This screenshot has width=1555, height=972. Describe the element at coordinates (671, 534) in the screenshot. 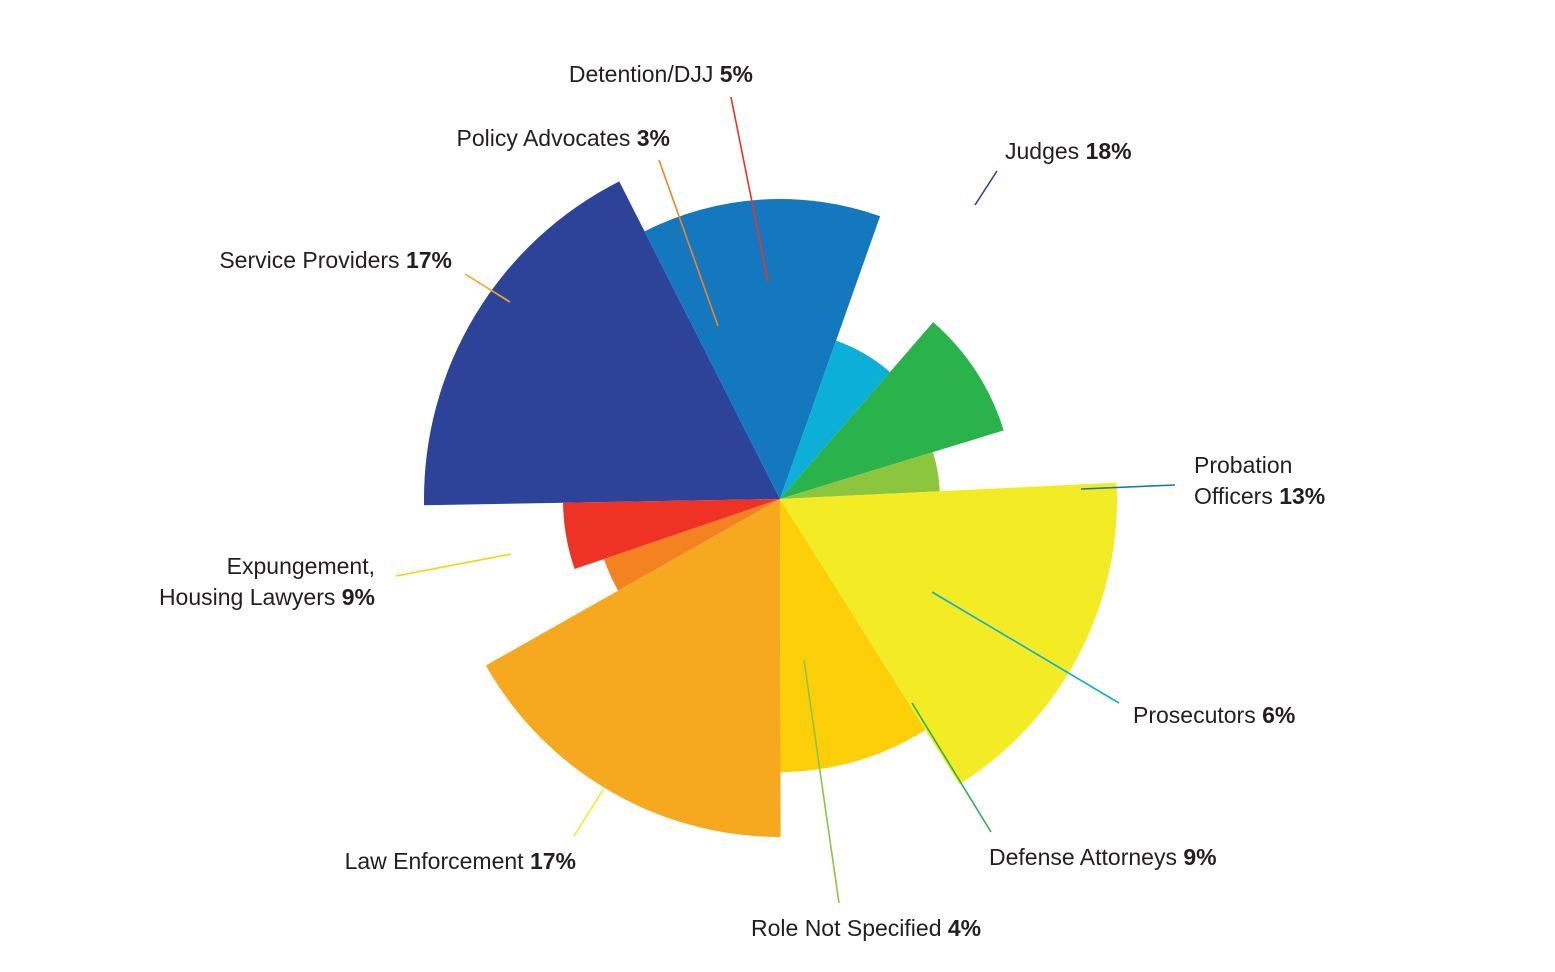

I see `slice-detention-djj` at that location.